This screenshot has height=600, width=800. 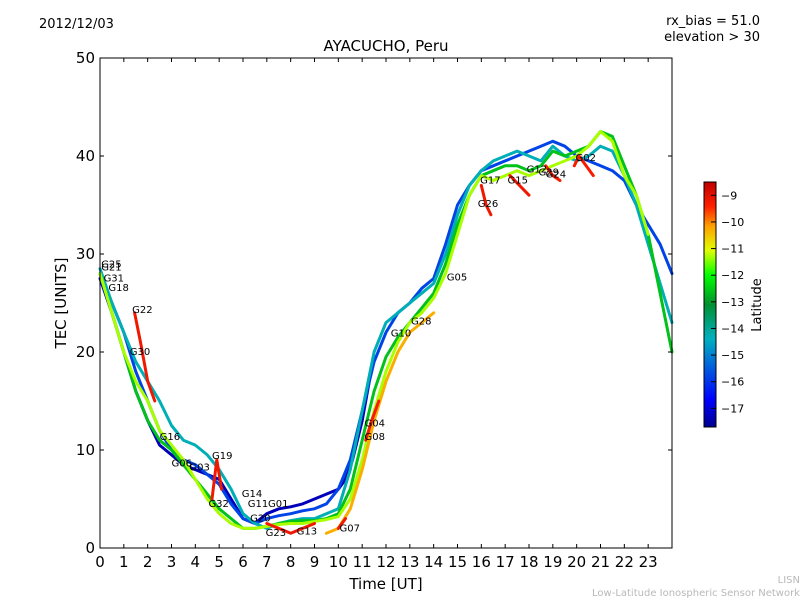 I want to click on series-line-G15, so click(x=519, y=185).